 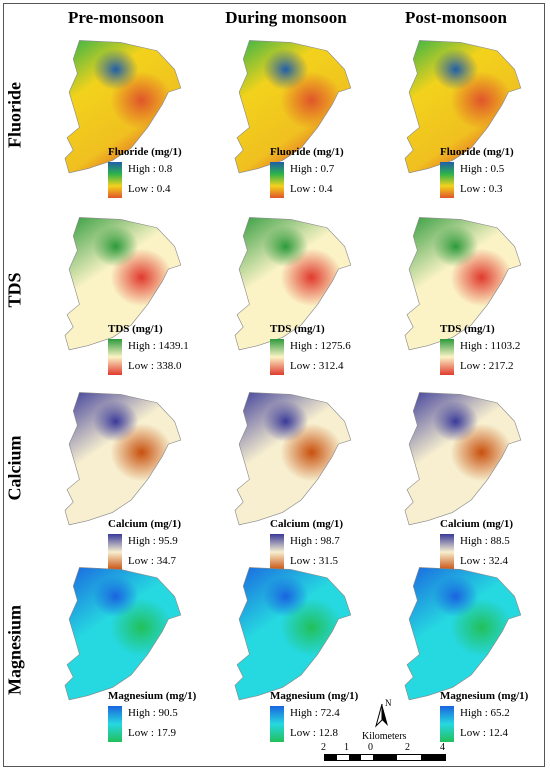 I want to click on scale-unit-label: Kilometers, so click(x=384, y=736).